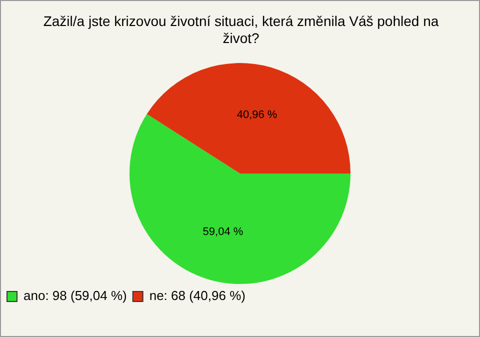  What do you see at coordinates (223, 232) in the screenshot?
I see `data-label: 59,04 %` at bounding box center [223, 232].